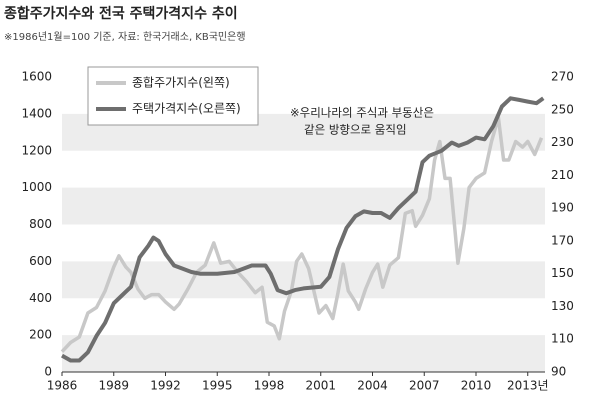 This screenshot has height=416, width=590. What do you see at coordinates (362, 113) in the screenshot?
I see `annotation: ※우리나라의 주식과 부동산은` at bounding box center [362, 113].